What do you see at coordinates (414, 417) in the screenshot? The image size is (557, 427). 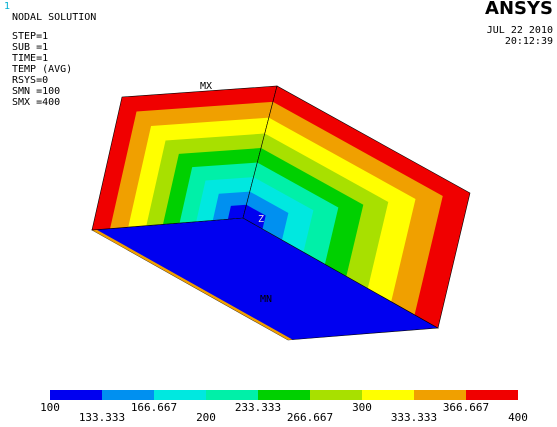 I see `legend-label: 333.333` at bounding box center [414, 417].